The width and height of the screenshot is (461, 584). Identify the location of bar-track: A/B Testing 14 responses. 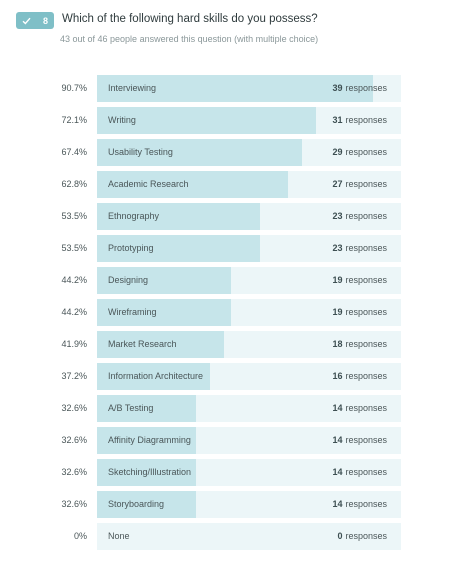
(249, 408).